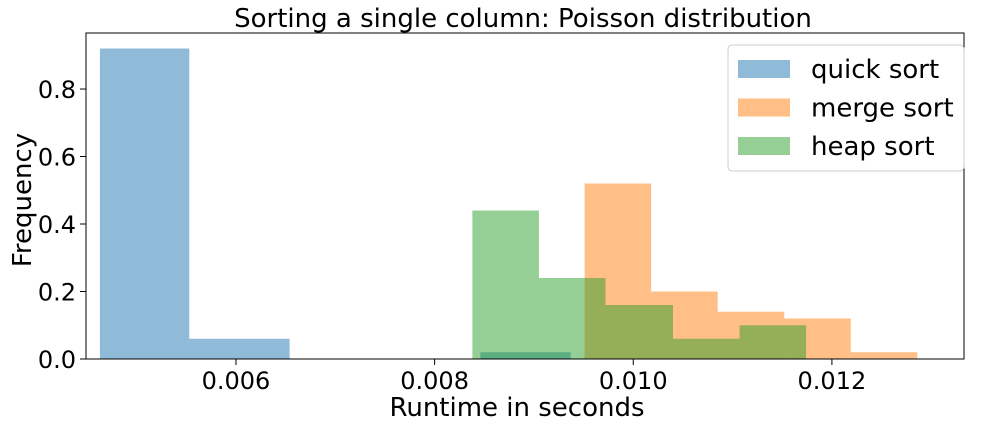  I want to click on legend: quick sort merge sort heap sort, so click(846, 108).